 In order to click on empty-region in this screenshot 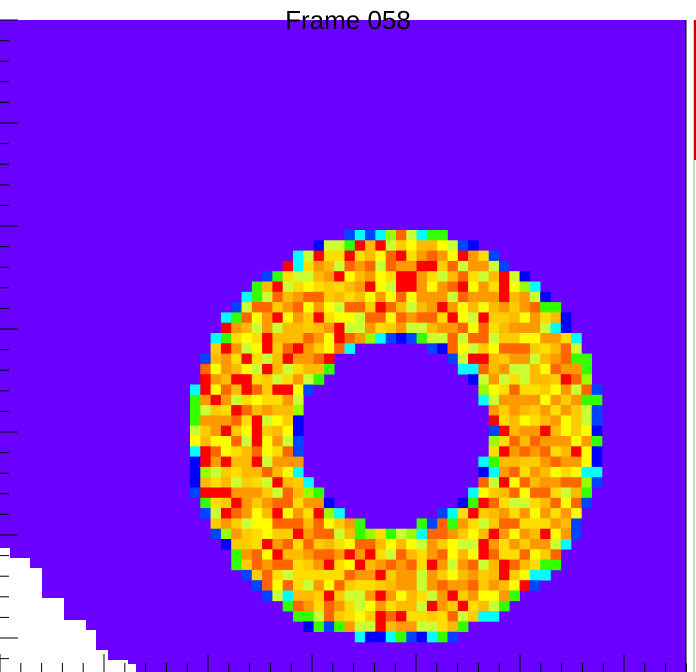, I will do `click(68, 610)`.